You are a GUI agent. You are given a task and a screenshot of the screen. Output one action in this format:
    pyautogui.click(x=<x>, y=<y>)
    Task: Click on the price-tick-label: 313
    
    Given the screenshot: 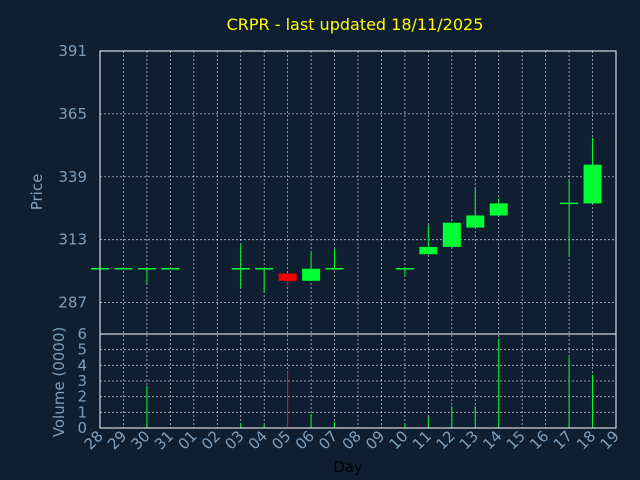 What is the action you would take?
    pyautogui.click(x=72, y=240)
    